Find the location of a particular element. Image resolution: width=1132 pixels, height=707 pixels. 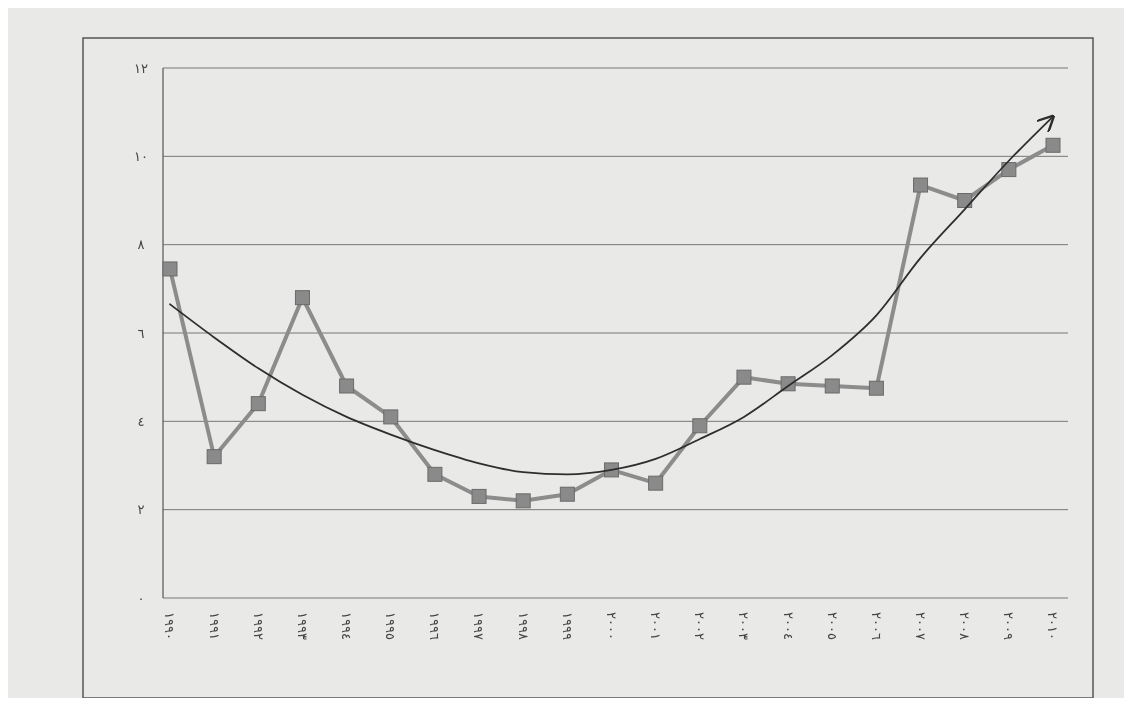

x-tick-label: ٢٠٠٤ is located at coordinates (788, 626).